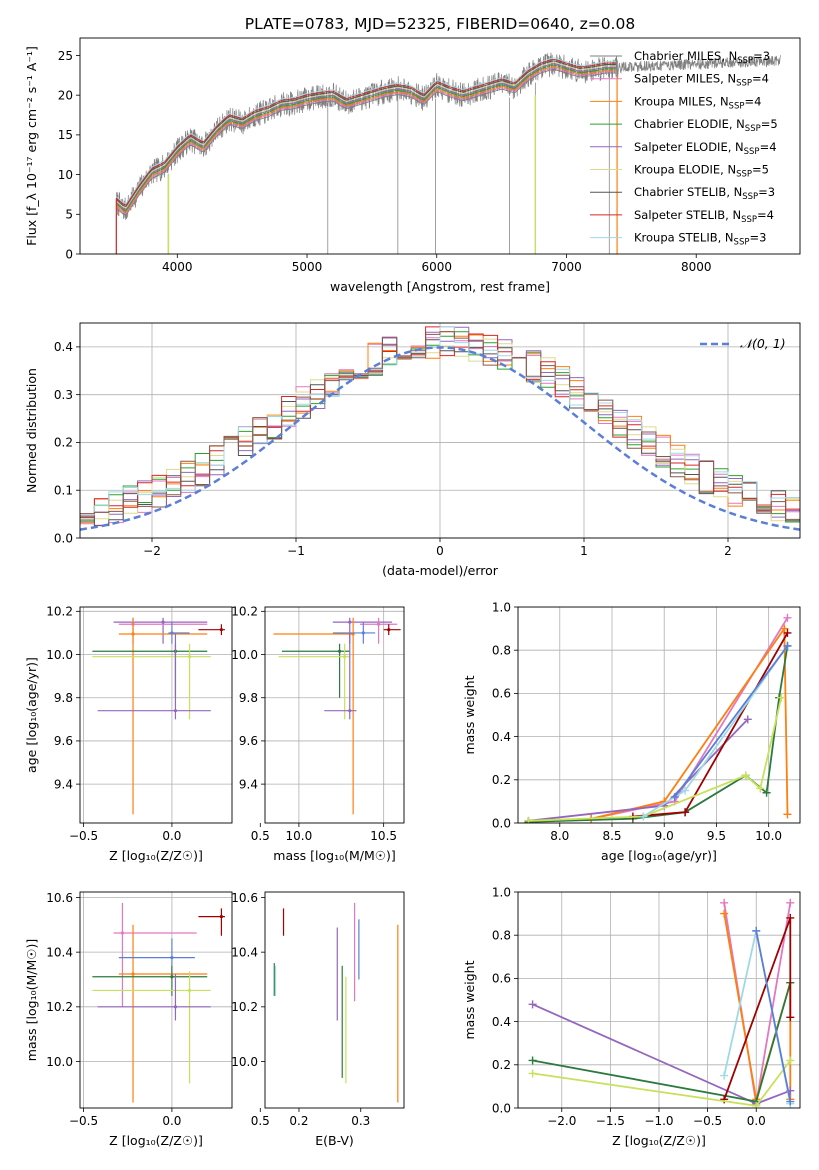 The width and height of the screenshot is (819, 1170). Describe the element at coordinates (156, 1140) in the screenshot. I see `x-axis-label: Z [log₁₀(Z/Z☉)]` at that location.